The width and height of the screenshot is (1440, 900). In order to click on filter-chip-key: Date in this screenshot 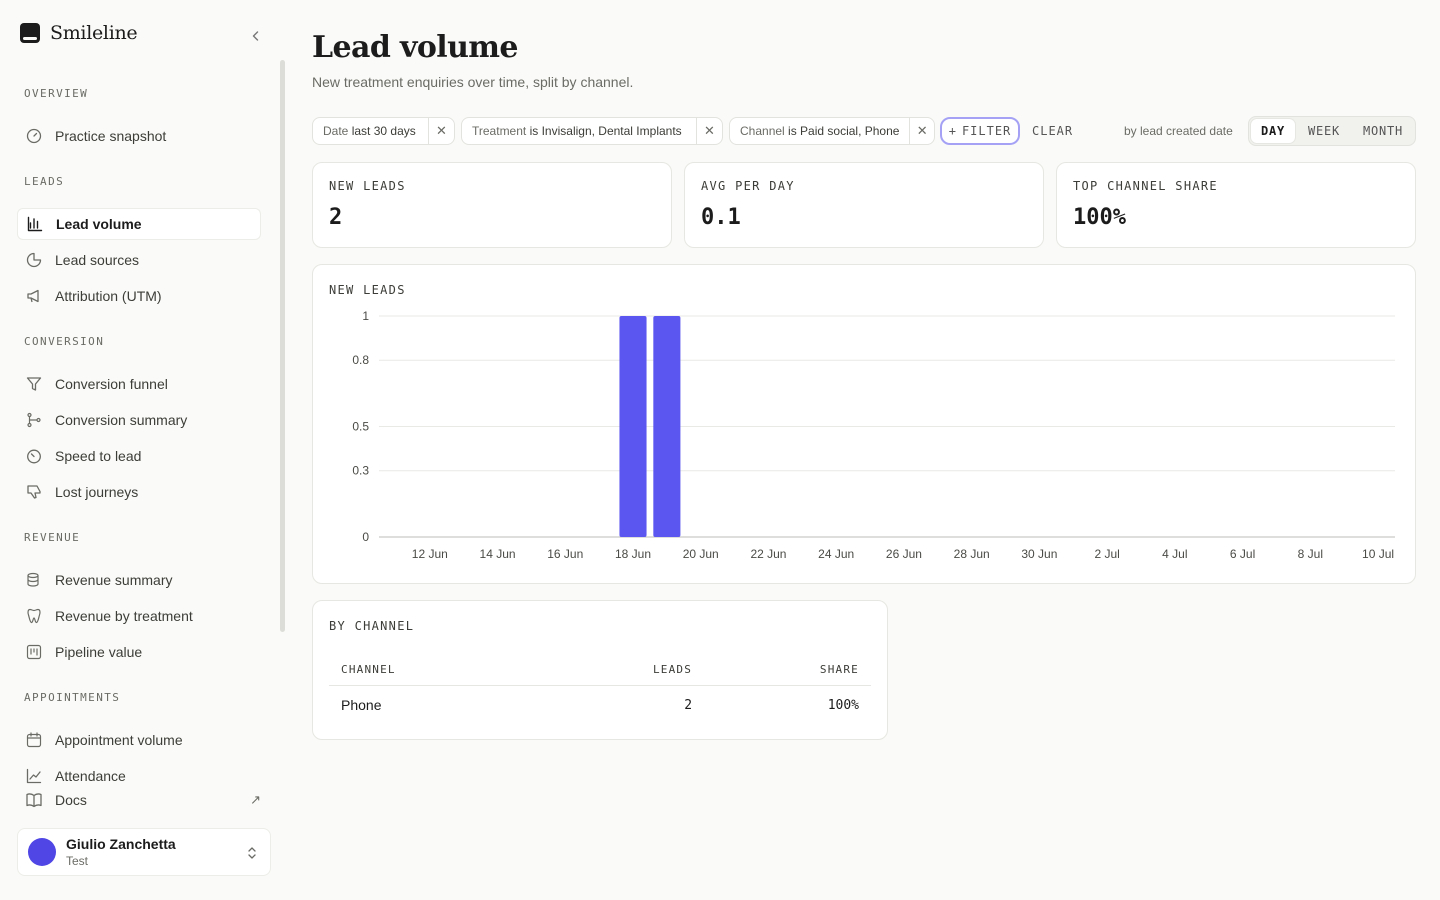, I will do `click(336, 131)`.